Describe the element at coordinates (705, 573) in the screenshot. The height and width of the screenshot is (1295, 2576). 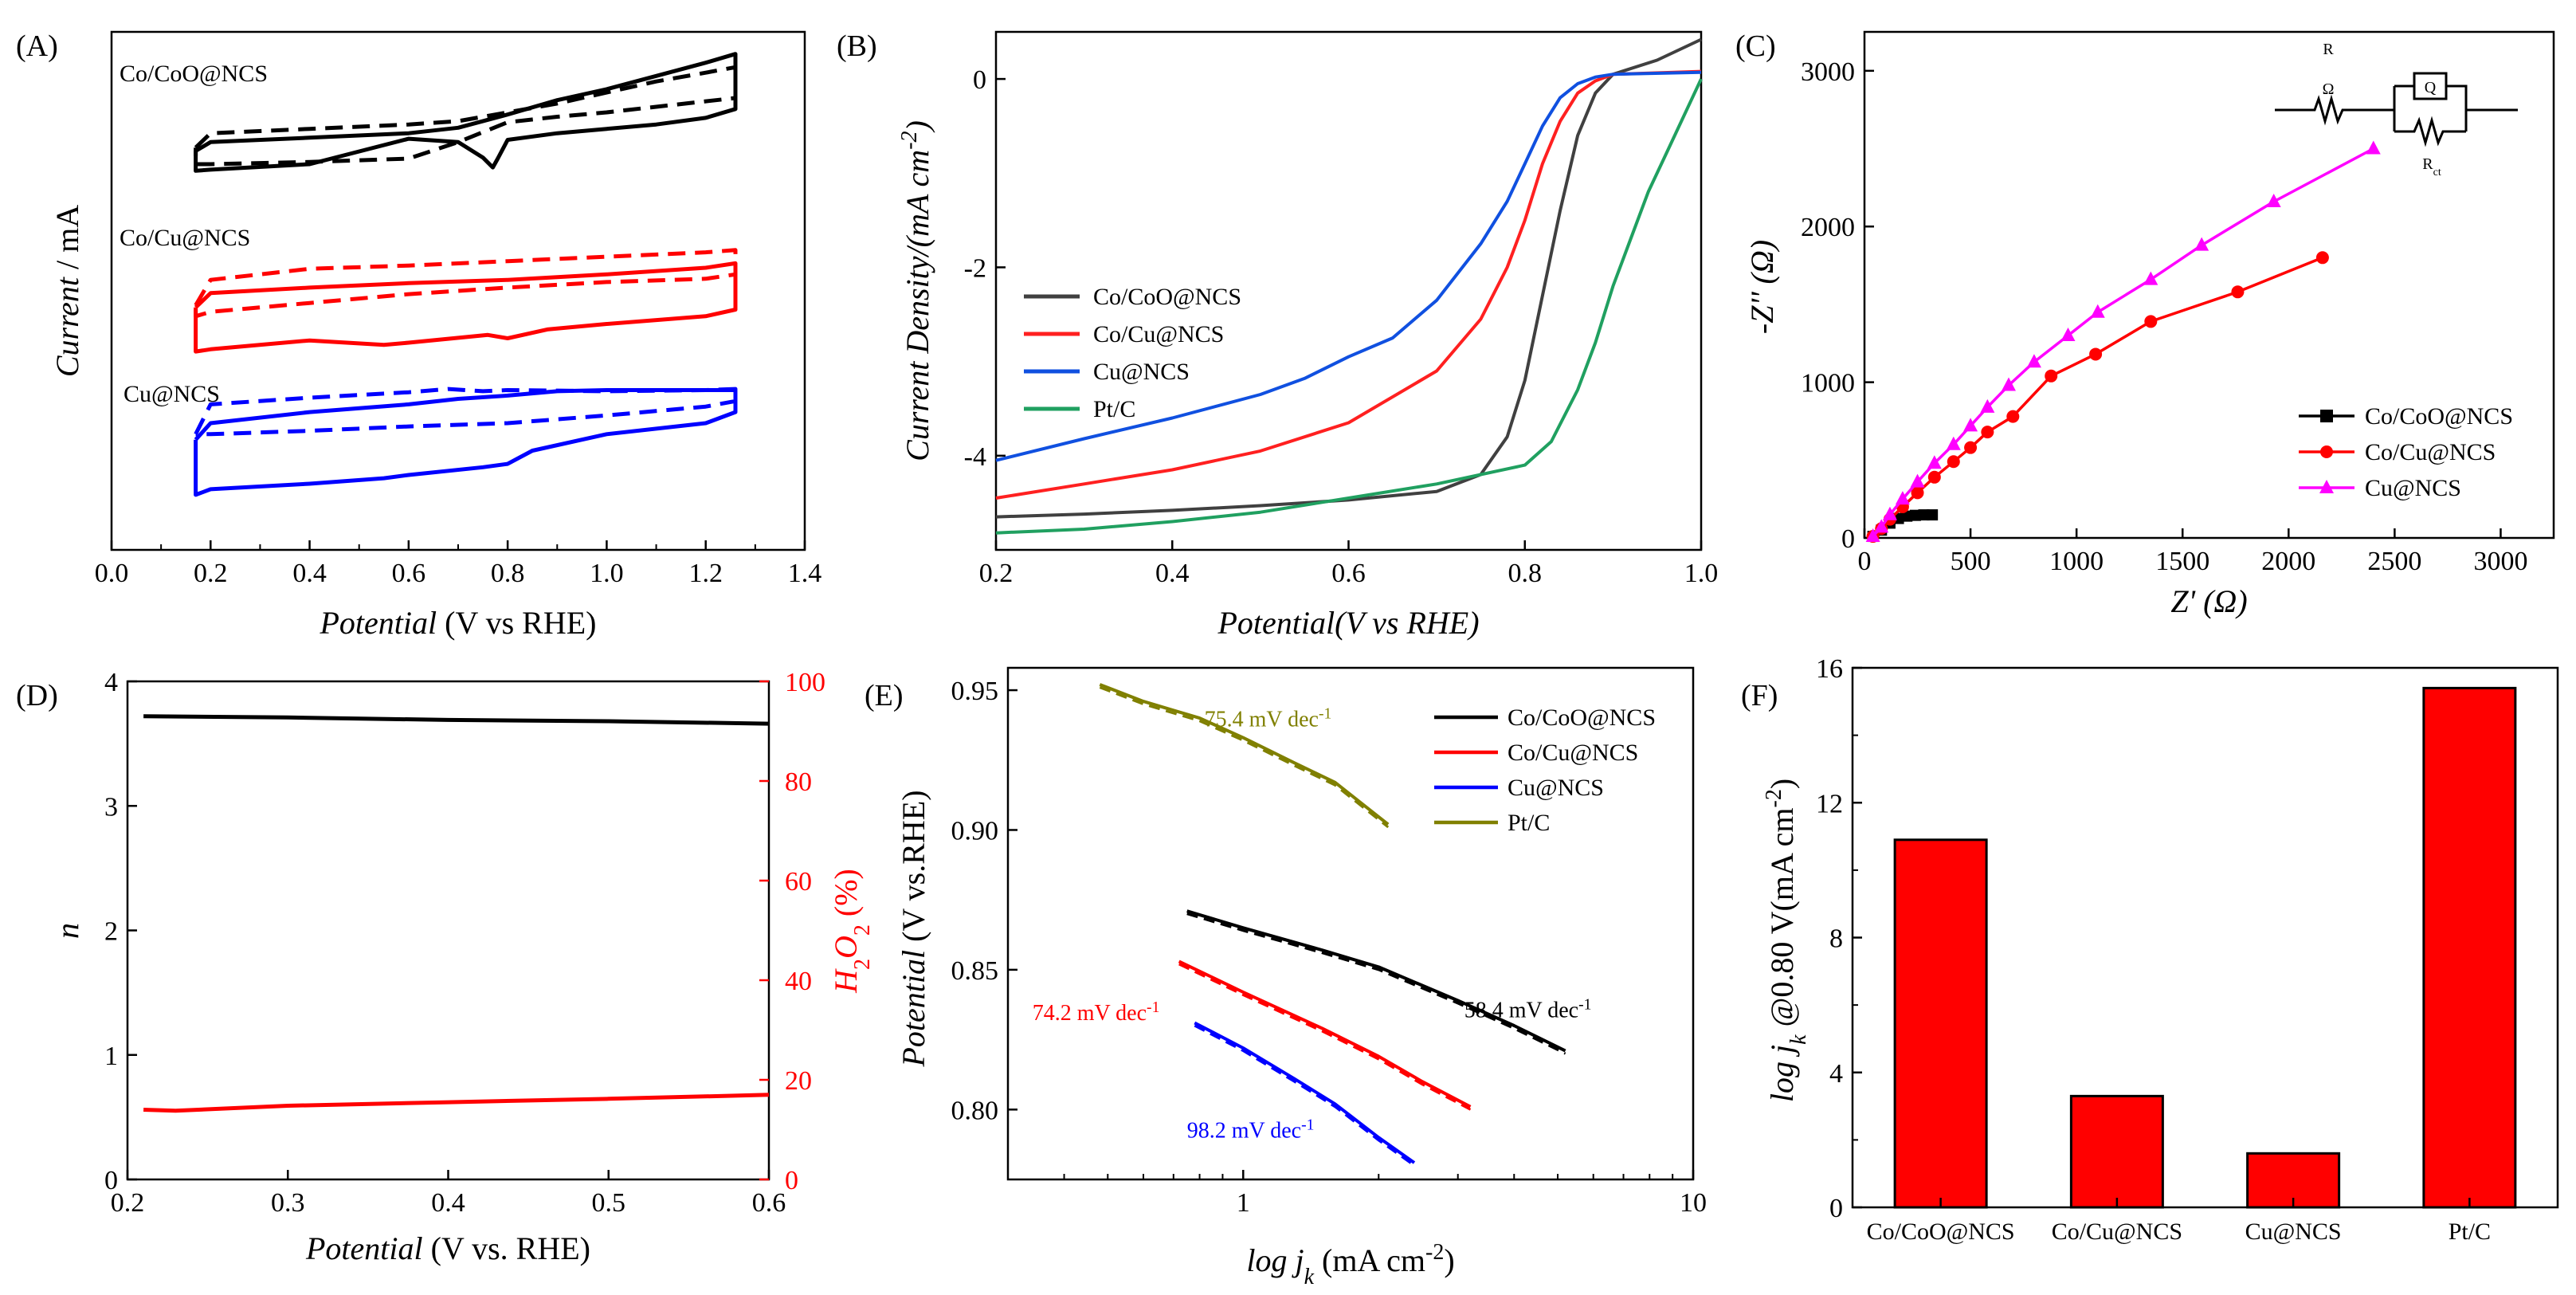
I see `panel-a-xtick-label: 1.2` at that location.